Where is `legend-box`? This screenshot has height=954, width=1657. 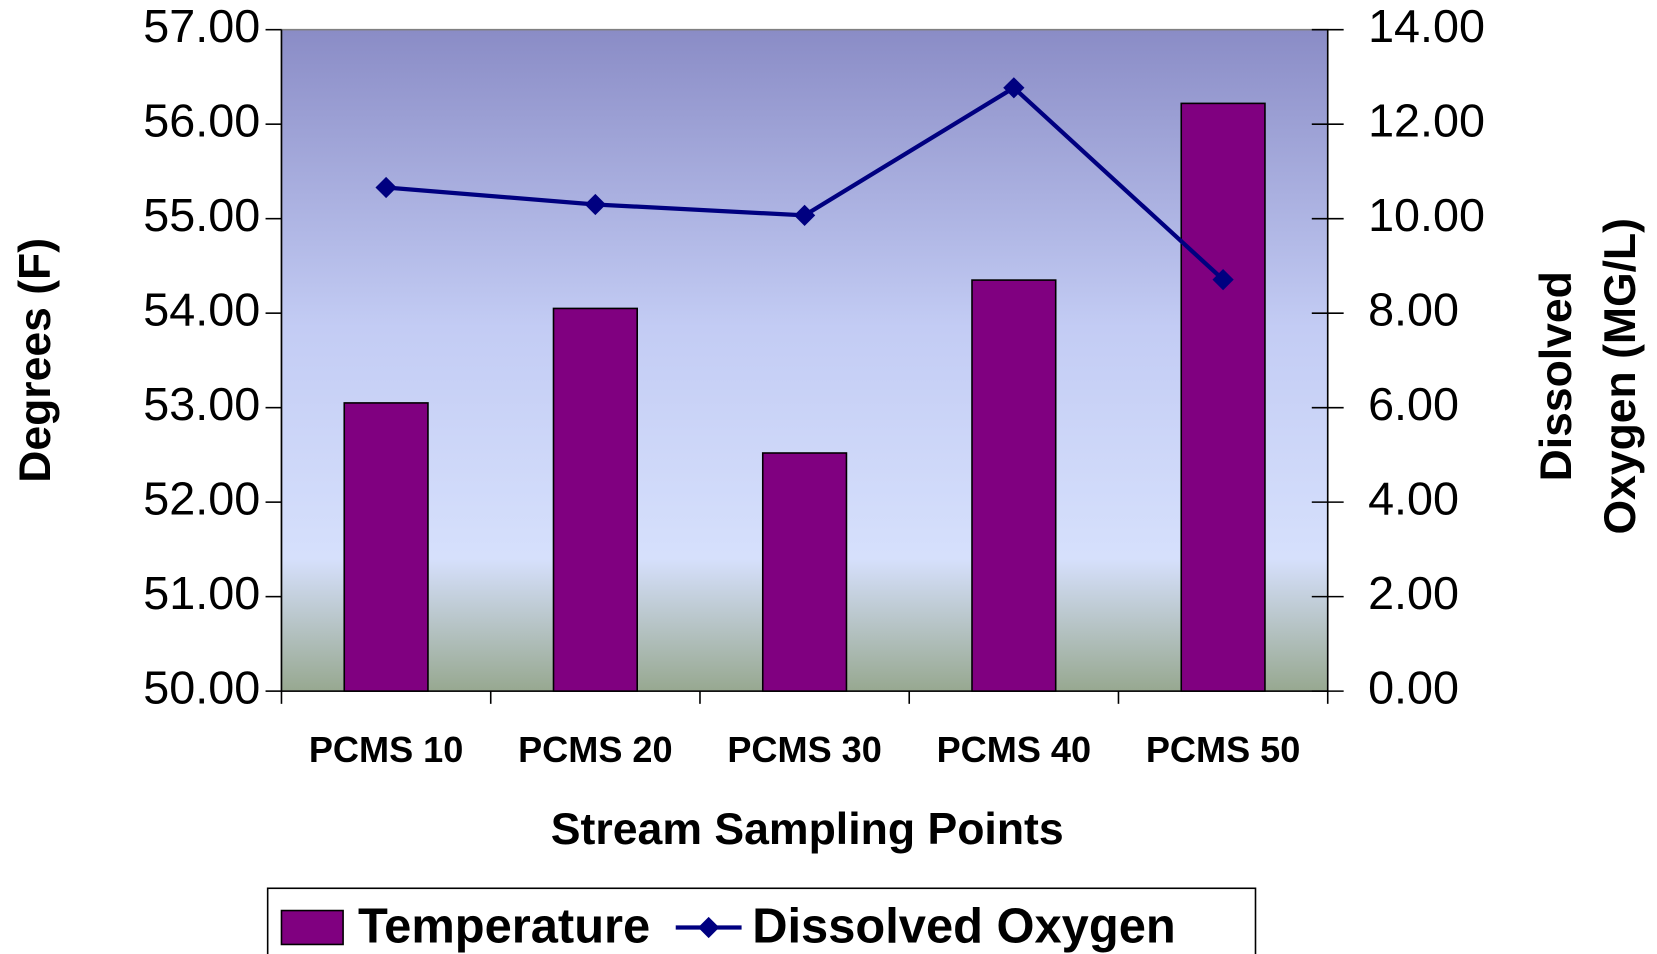
legend-box is located at coordinates (761, 920).